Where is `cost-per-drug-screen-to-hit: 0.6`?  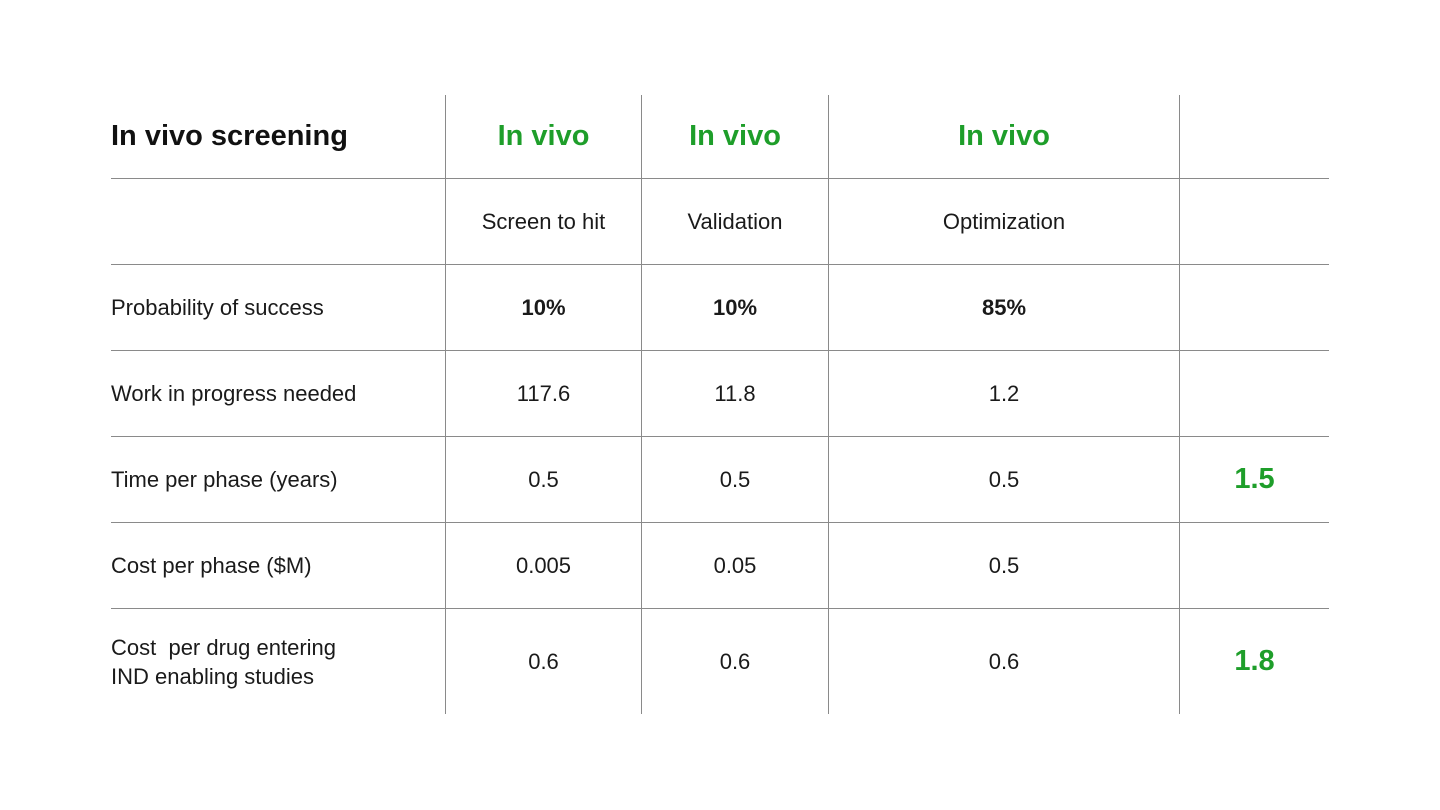 cost-per-drug-screen-to-hit: 0.6 is located at coordinates (543, 661).